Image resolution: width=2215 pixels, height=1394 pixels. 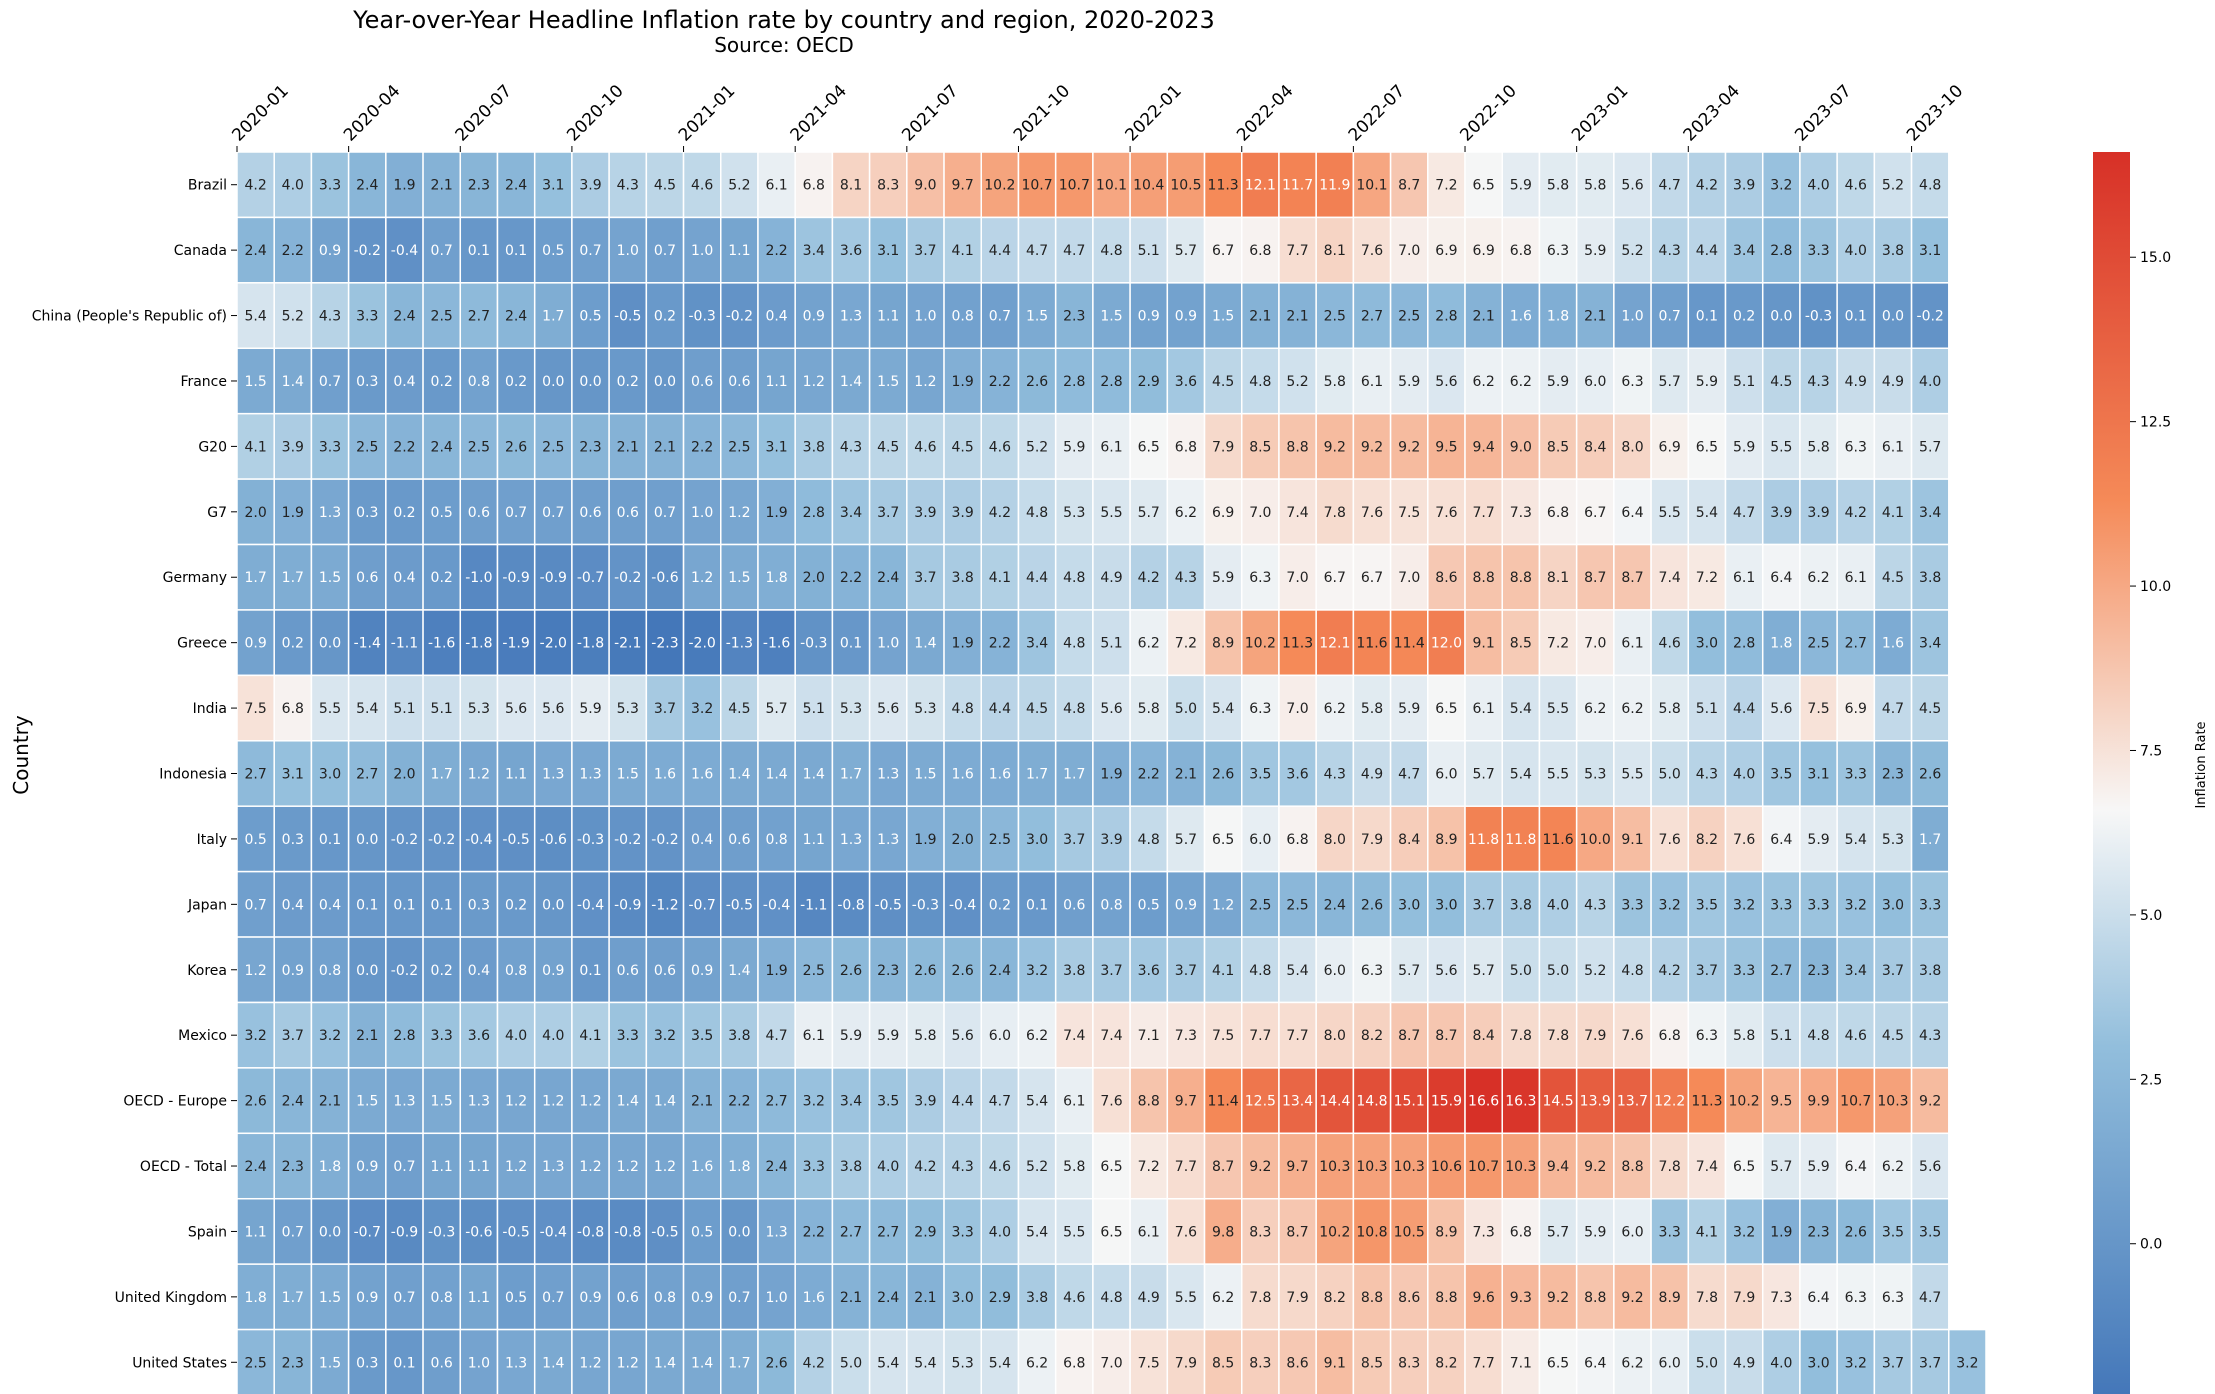 I want to click on y-tick-label: OECD - Total, so click(x=183, y=1167).